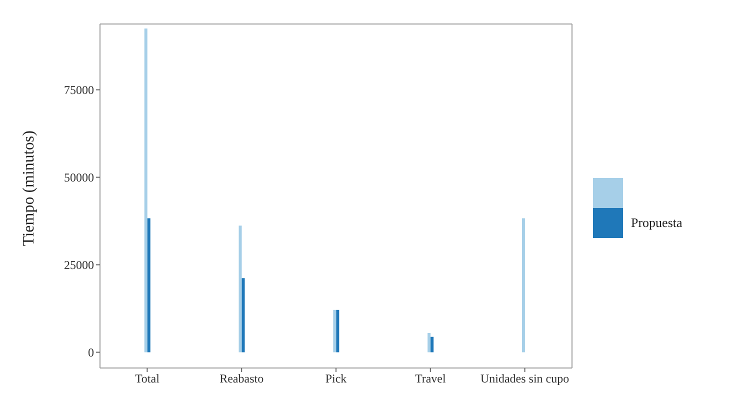  I want to click on x-tick-label: Total, so click(147, 379).